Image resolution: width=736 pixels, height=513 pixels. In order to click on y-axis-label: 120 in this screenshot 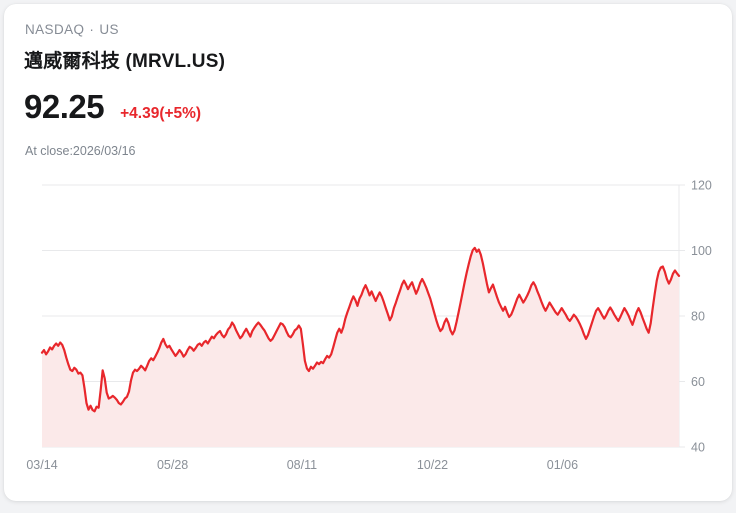, I will do `click(701, 186)`.